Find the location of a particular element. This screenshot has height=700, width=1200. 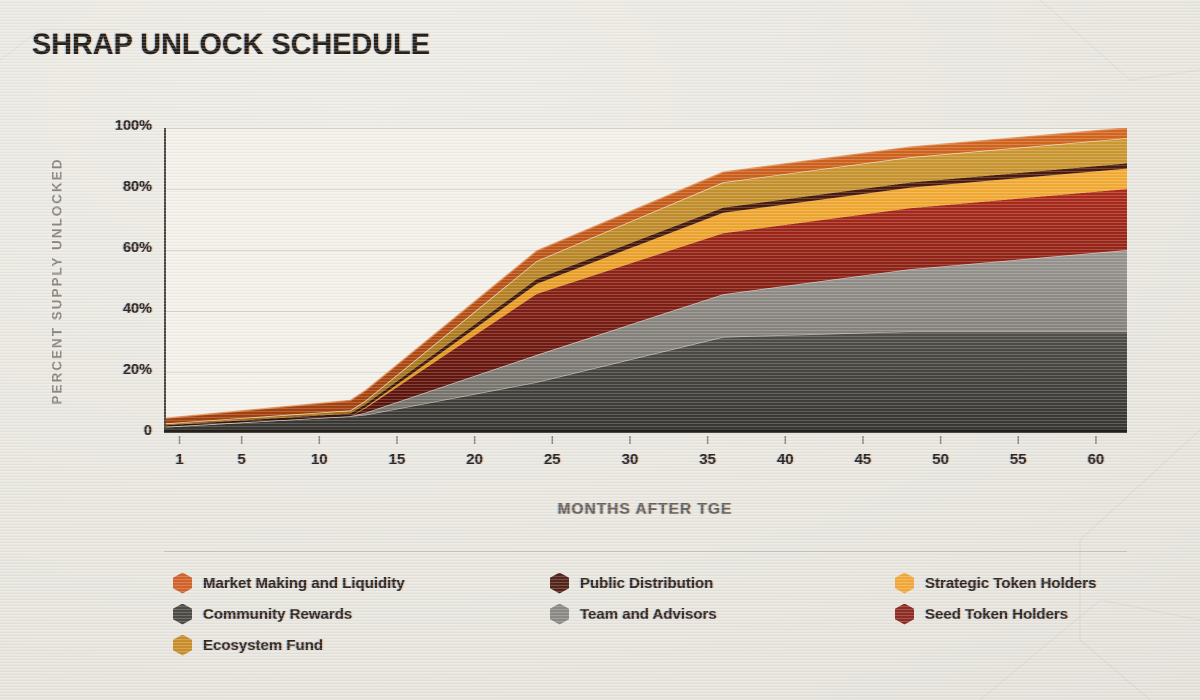

x-tick-label: 15 is located at coordinates (397, 459).